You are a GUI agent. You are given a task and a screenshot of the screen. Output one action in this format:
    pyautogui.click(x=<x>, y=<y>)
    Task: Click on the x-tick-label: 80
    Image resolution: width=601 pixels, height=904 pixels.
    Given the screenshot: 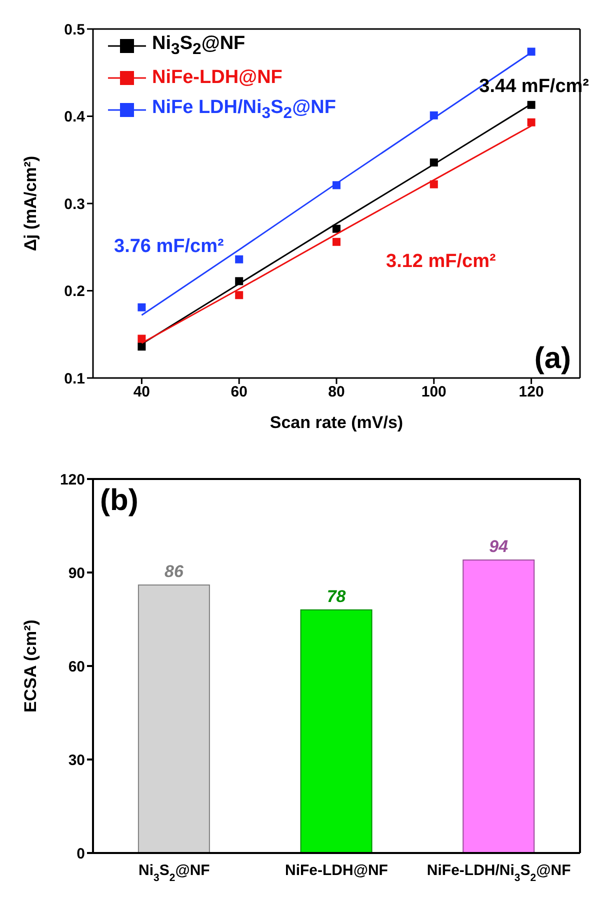 What is the action you would take?
    pyautogui.click(x=336, y=392)
    